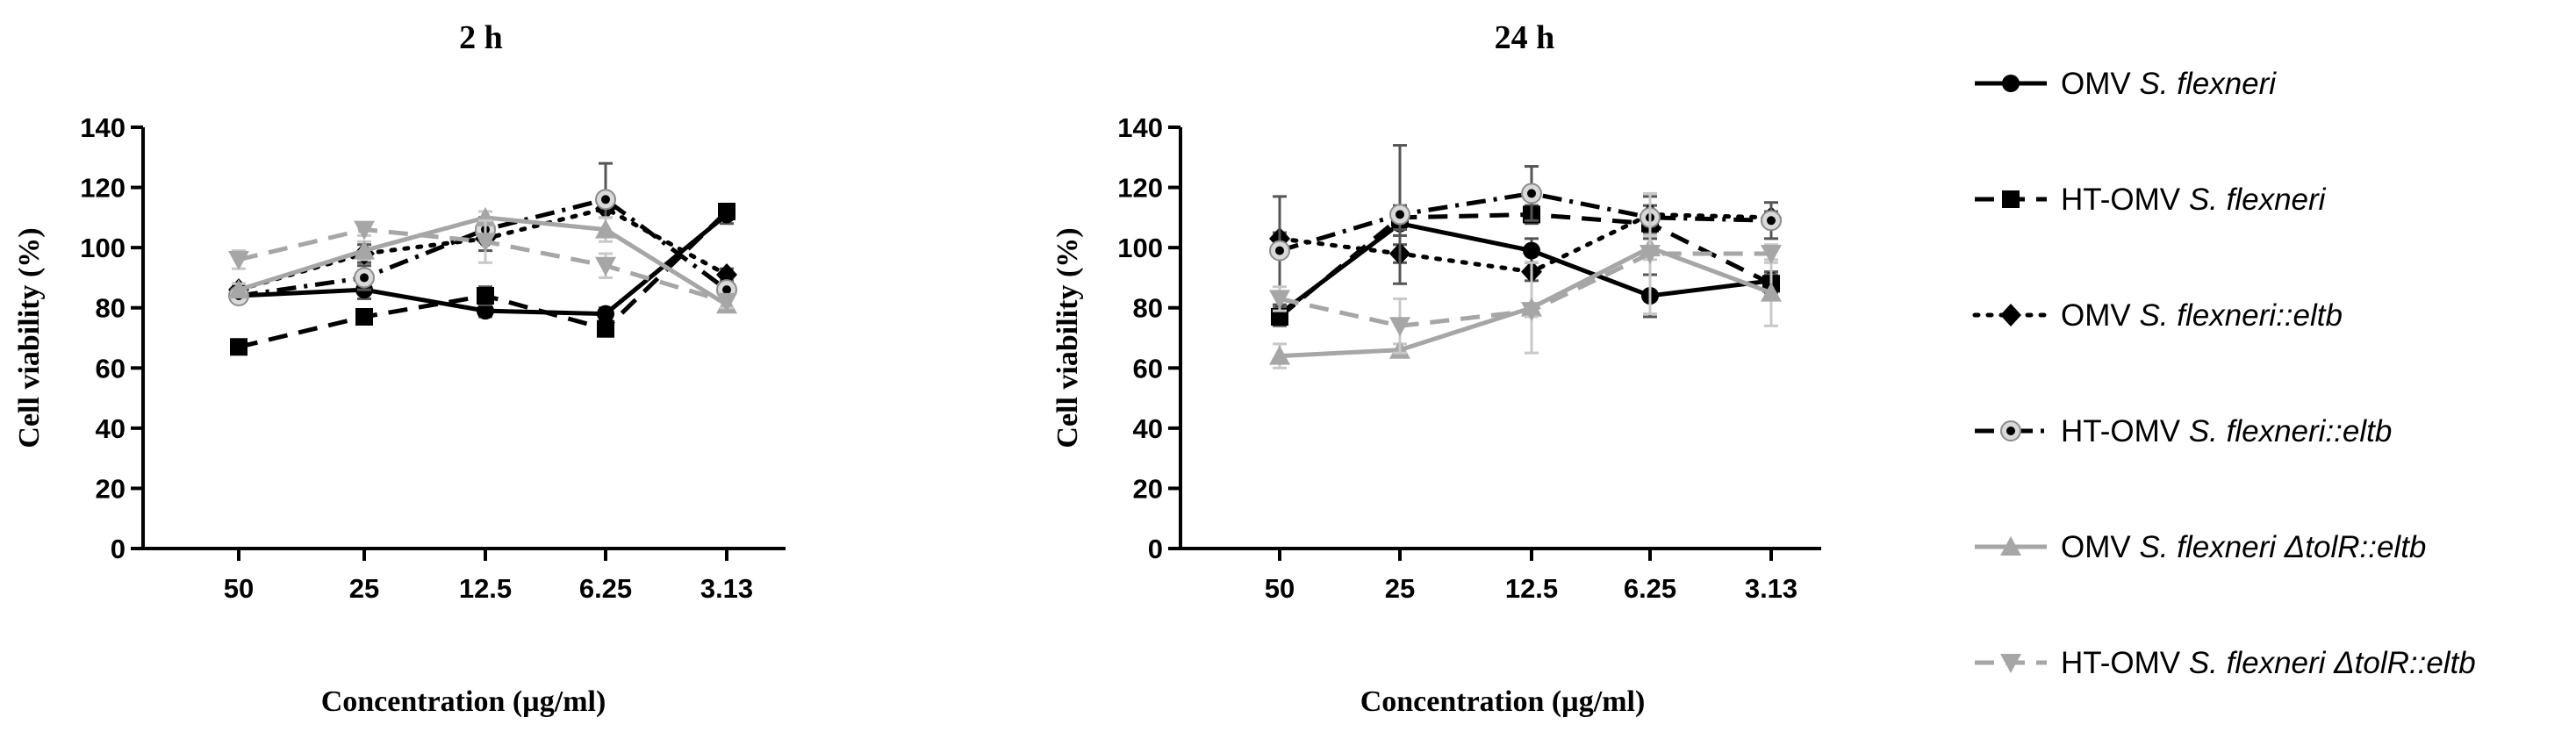  I want to click on legend-entry-3: OMV S. flexneri::eltb, so click(2158, 316).